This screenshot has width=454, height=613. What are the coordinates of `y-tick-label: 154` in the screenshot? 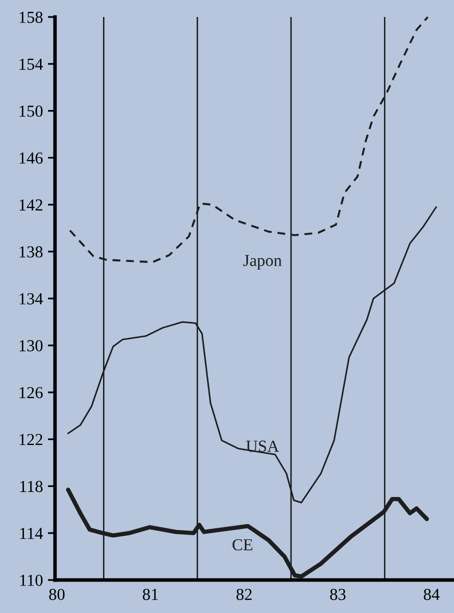 It's located at (31, 64).